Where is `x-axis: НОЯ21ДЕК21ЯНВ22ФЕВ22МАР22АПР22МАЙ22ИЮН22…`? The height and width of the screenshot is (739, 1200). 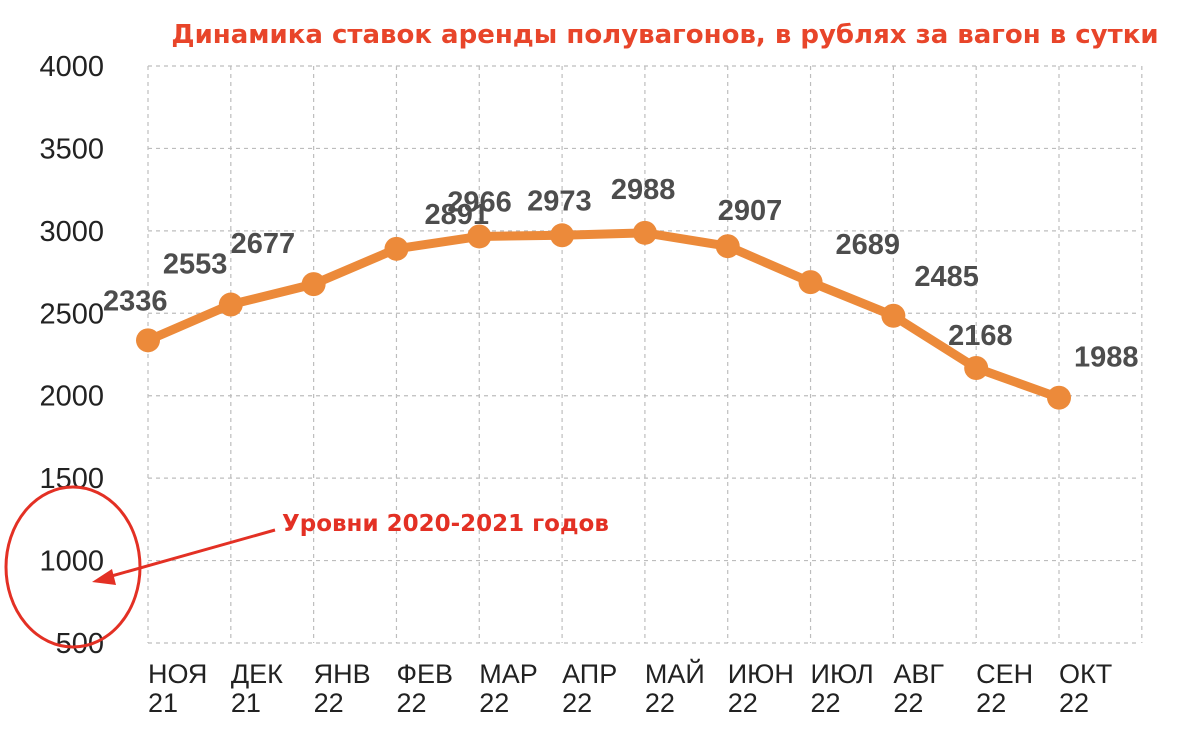 x-axis: НОЯ21ДЕК21ЯНВ22ФЕВ22МАР22АПР22МАЙ22ИЮН22… is located at coordinates (630, 688).